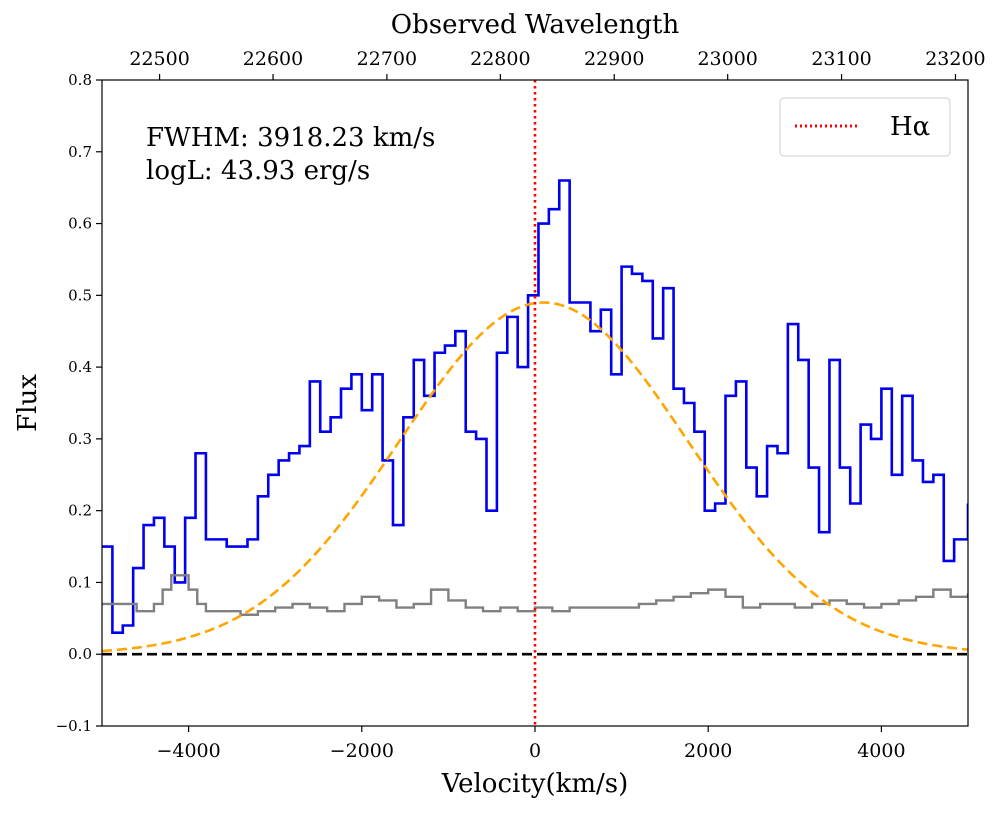 Image resolution: width=997 pixels, height=816 pixels. What do you see at coordinates (80, 295) in the screenshot?
I see `y-tick-label: 0.5` at bounding box center [80, 295].